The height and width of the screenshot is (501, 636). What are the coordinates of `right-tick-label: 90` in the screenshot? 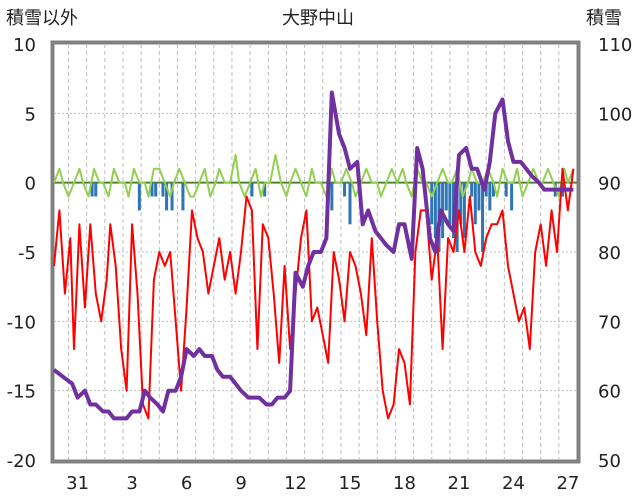 It's located at (609, 184).